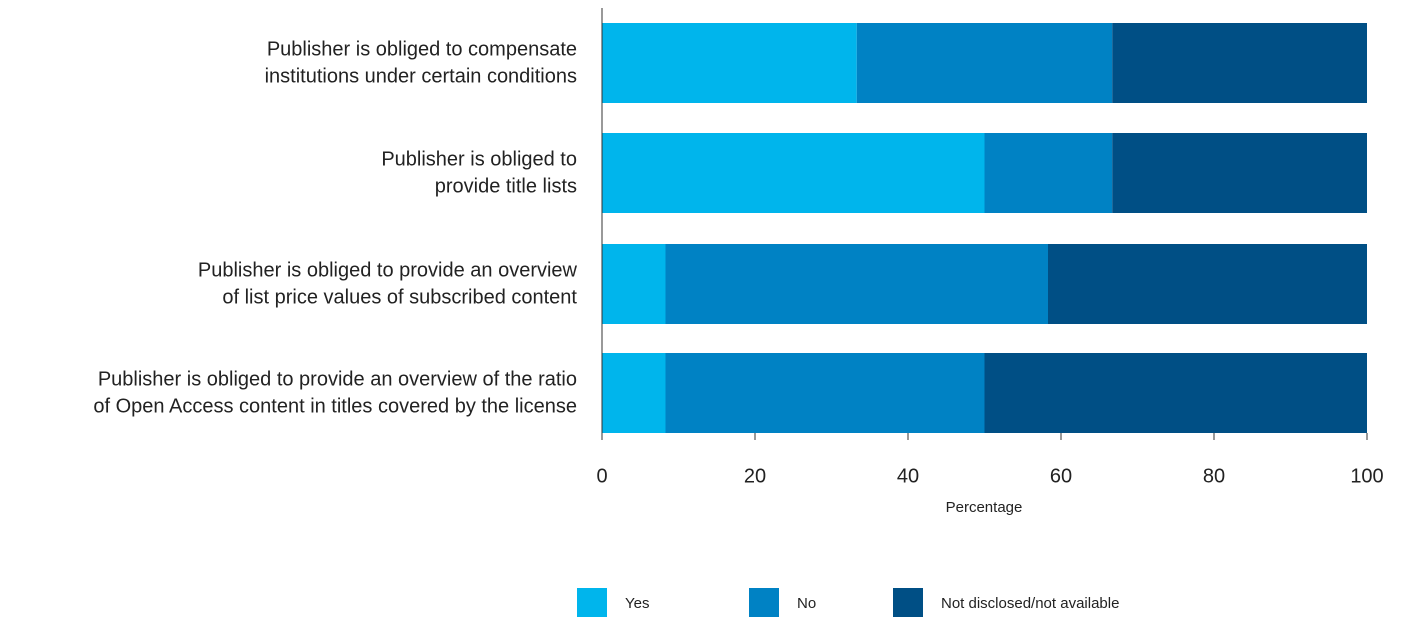 The height and width of the screenshot is (617, 1402). Describe the element at coordinates (755, 476) in the screenshot. I see `x-tick-label: 20` at that location.